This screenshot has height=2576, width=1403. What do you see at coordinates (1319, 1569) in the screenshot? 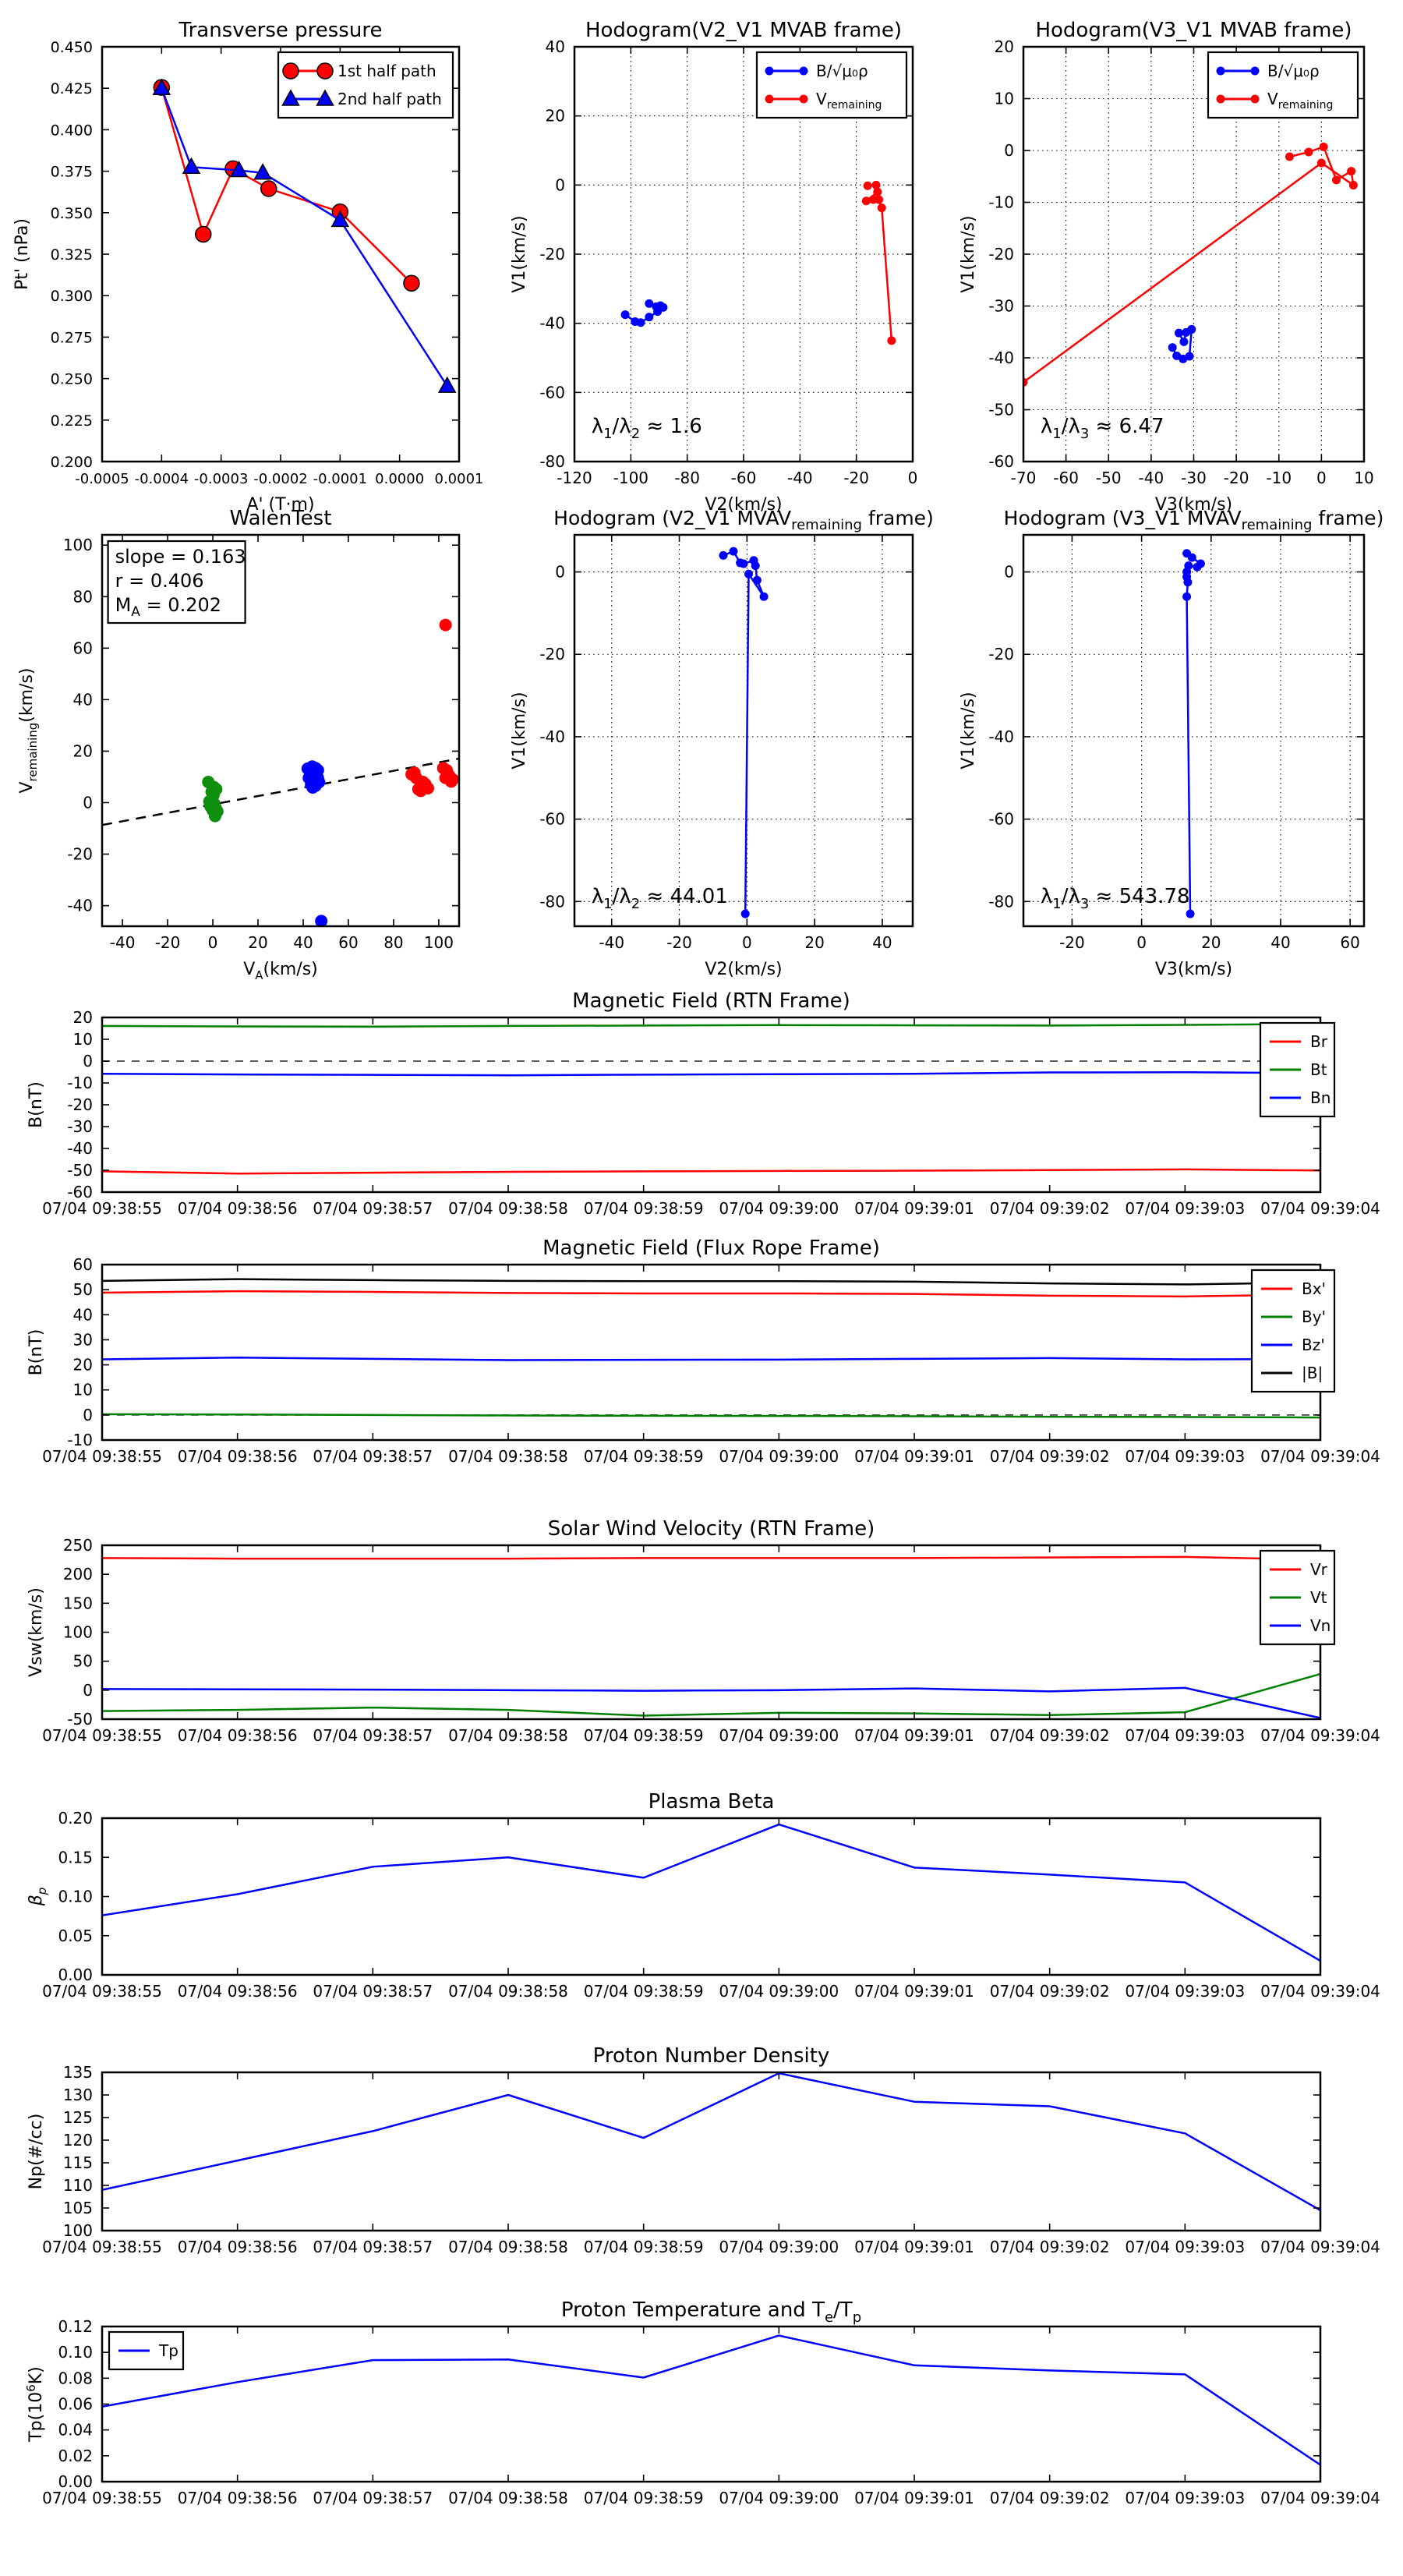
I see `legend-label: Vr` at bounding box center [1319, 1569].